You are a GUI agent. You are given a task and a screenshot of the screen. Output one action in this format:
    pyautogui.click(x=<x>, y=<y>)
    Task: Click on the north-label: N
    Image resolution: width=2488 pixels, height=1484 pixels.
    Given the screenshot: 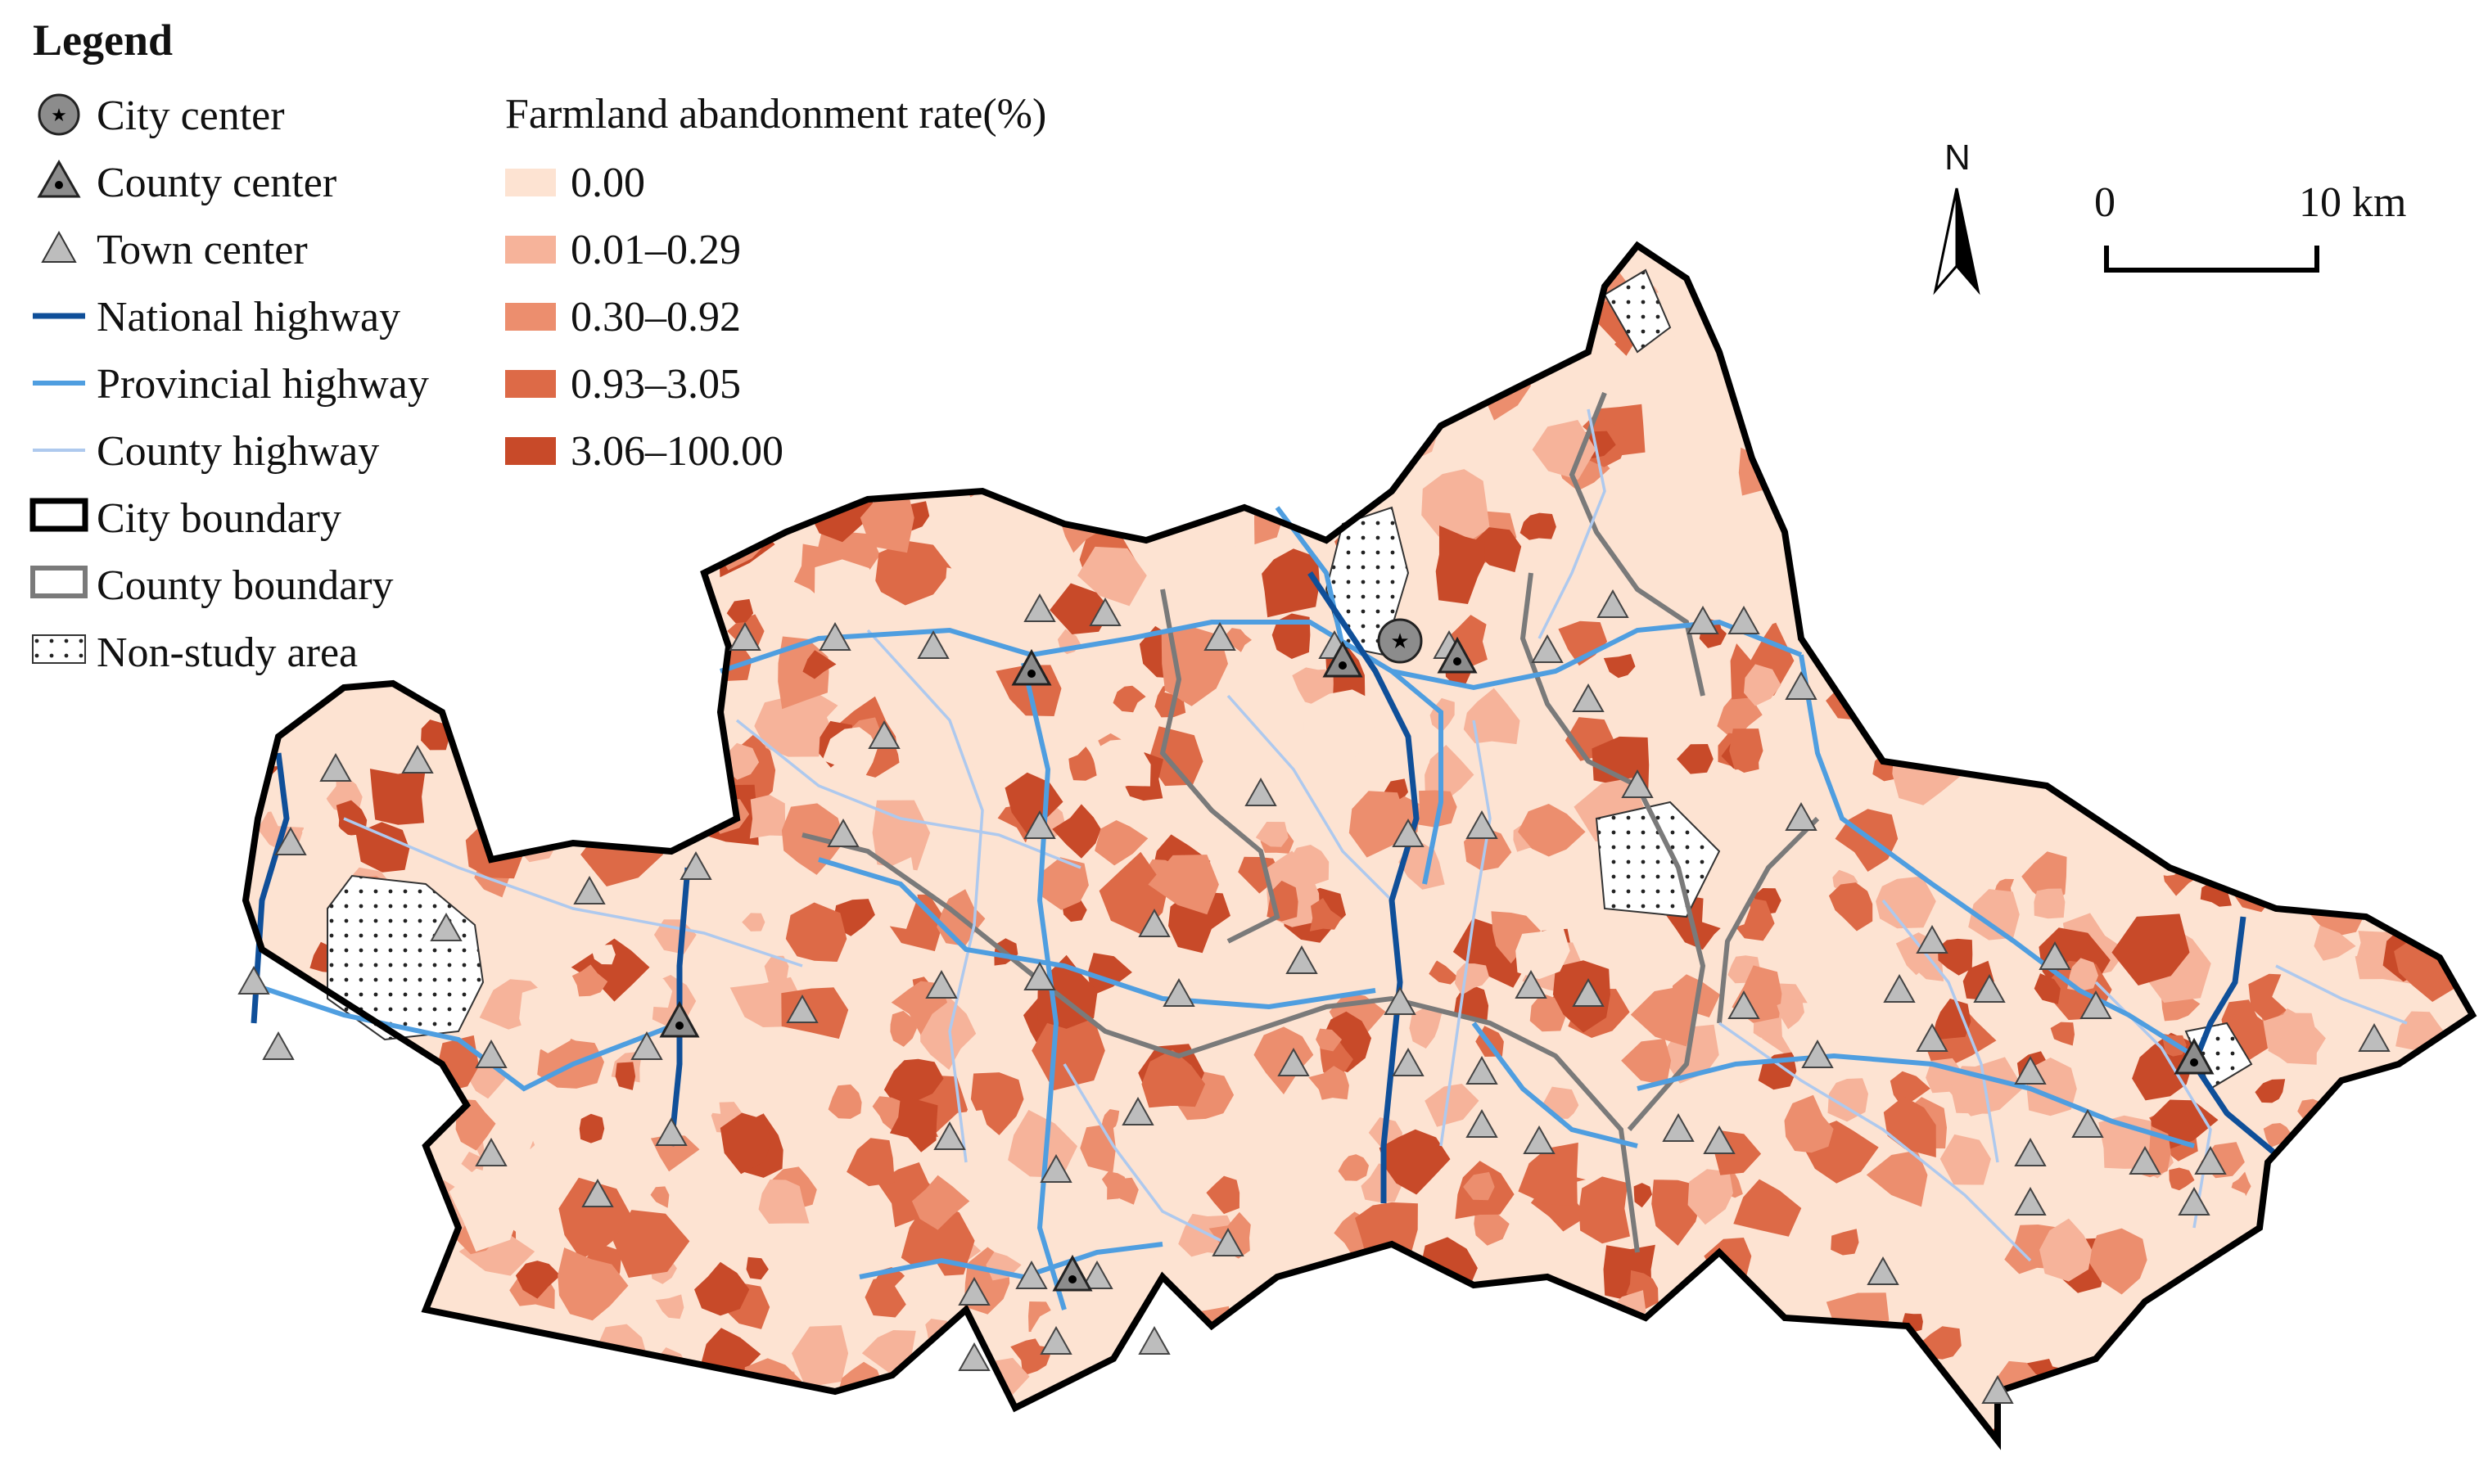 What is the action you would take?
    pyautogui.click(x=1957, y=158)
    